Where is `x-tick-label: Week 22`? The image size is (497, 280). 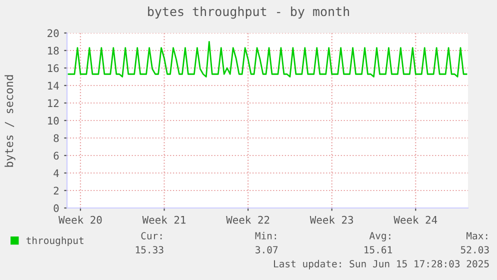 x-tick-label: Week 22 is located at coordinates (248, 220).